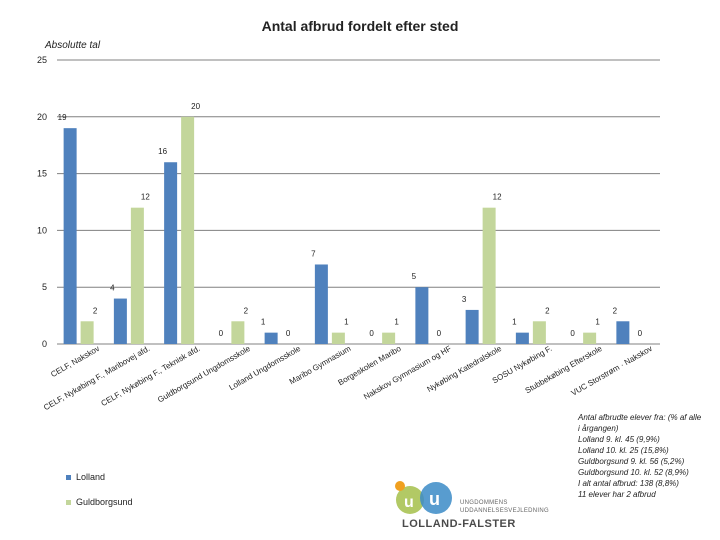 This screenshot has width=720, height=540. I want to click on data-label-lolland: 16, so click(162, 151).